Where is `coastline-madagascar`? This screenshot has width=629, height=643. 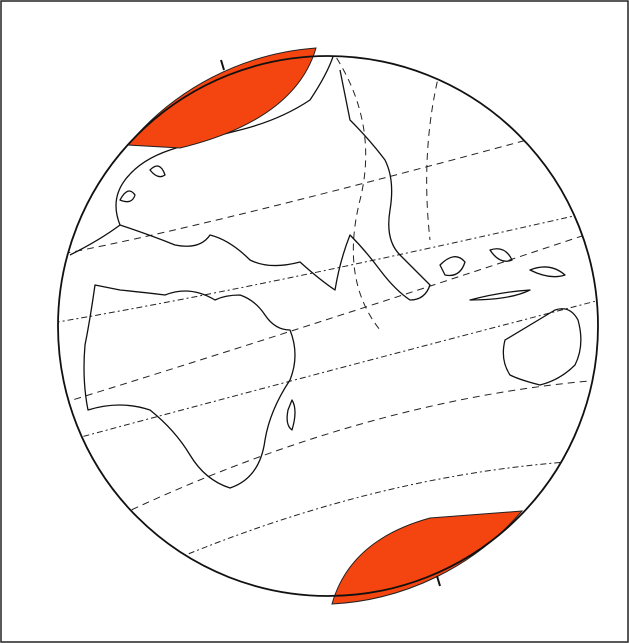 coastline-madagascar is located at coordinates (291, 415).